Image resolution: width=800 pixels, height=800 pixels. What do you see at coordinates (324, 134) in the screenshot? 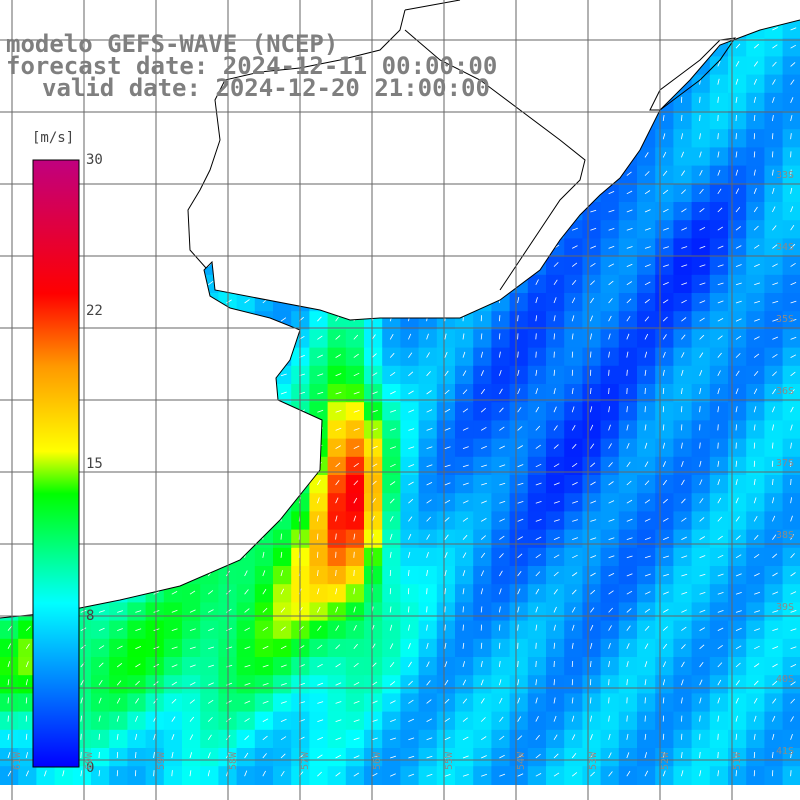
I see `border-uruguay` at bounding box center [324, 134].